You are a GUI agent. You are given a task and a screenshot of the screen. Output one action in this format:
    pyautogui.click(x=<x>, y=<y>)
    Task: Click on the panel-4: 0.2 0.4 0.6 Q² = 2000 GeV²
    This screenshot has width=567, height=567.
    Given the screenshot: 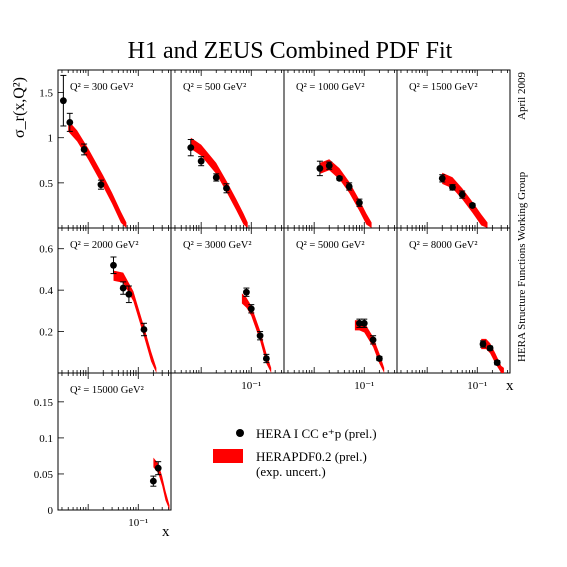 What is the action you would take?
    pyautogui.click(x=105, y=300)
    